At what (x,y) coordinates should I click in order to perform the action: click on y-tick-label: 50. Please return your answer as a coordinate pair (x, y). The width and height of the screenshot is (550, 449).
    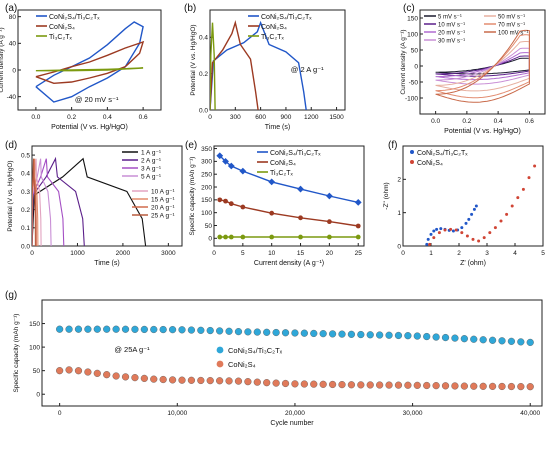
    Looking at the image, I should click on (37, 371).